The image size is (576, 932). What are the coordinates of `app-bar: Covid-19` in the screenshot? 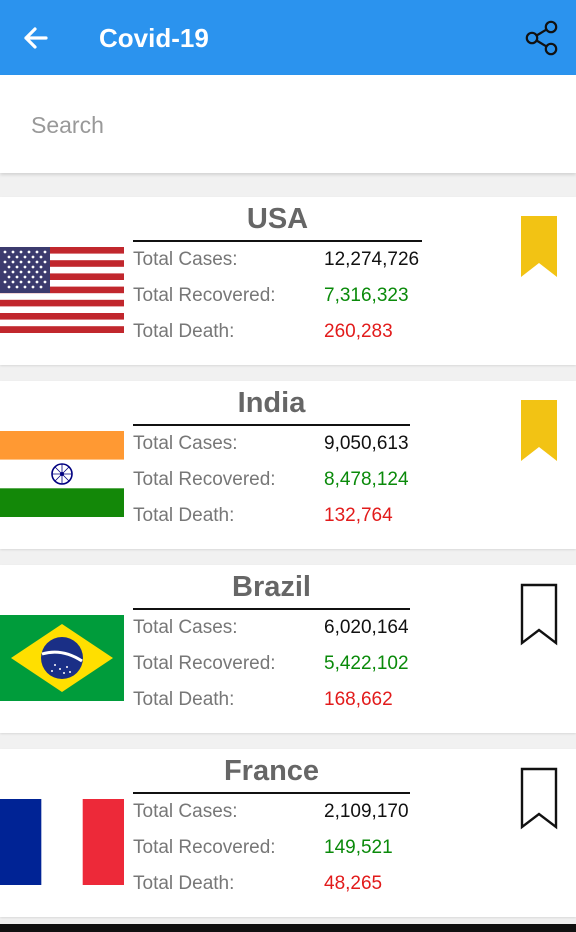 It's located at (288, 37).